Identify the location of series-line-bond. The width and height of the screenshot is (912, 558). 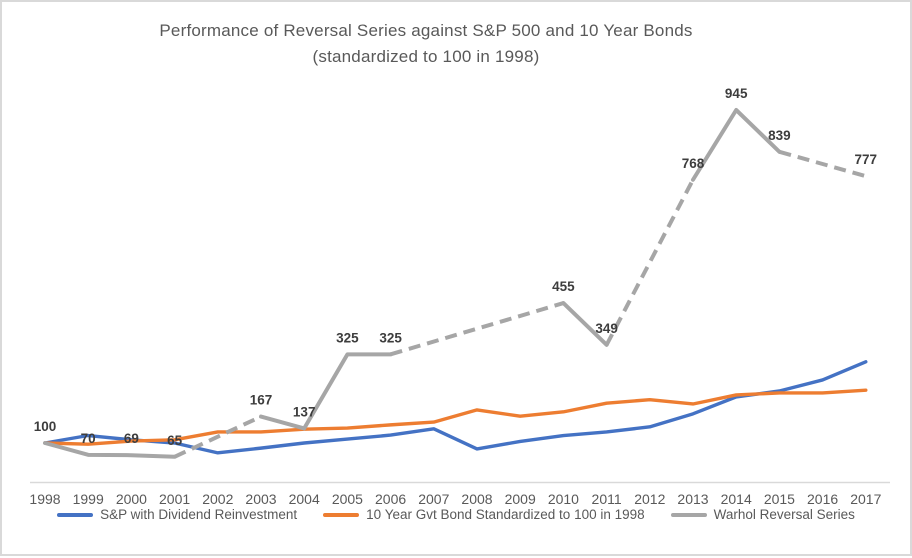
(455, 417).